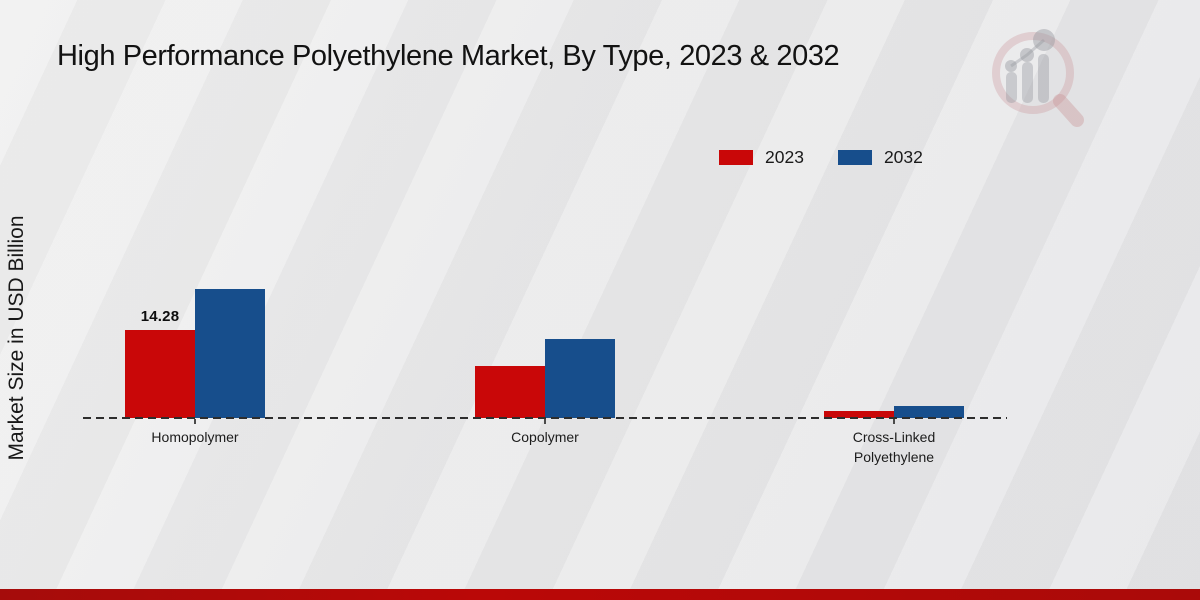 The width and height of the screenshot is (1200, 600). What do you see at coordinates (821, 157) in the screenshot?
I see `legend: 2023 2032` at bounding box center [821, 157].